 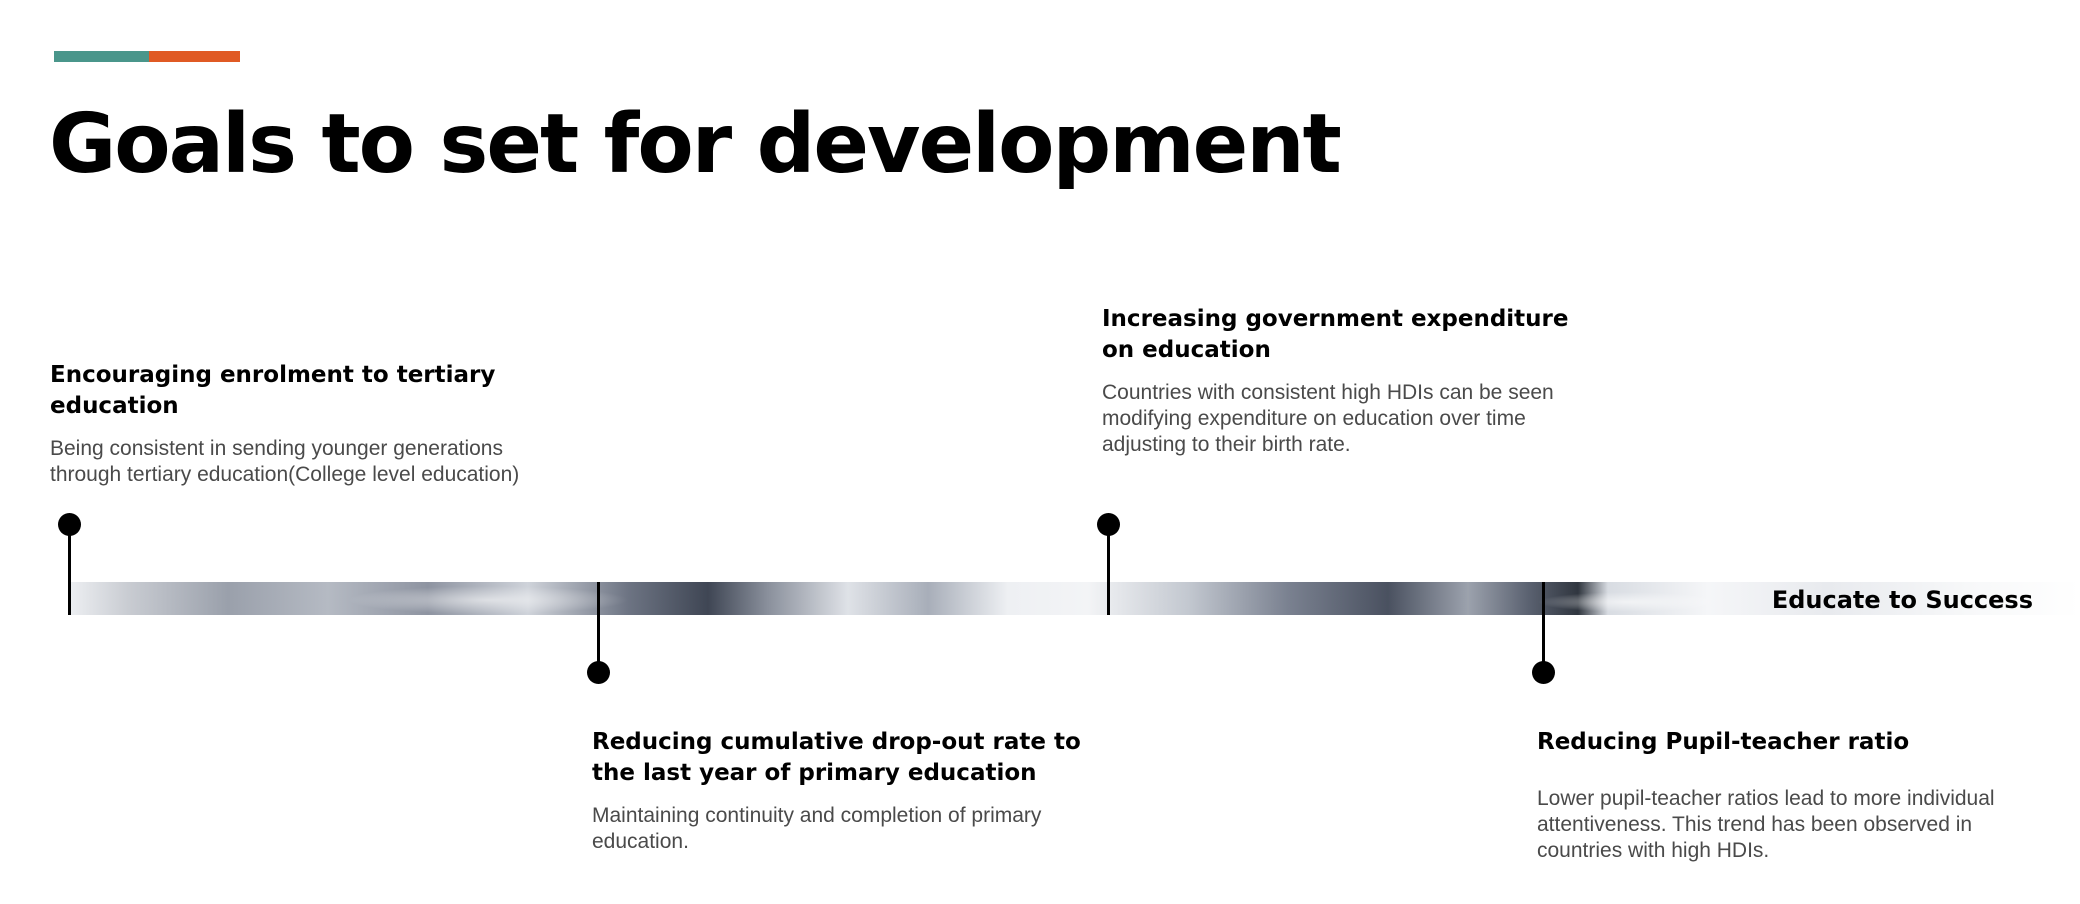 What do you see at coordinates (695, 144) in the screenshot?
I see `page-title: Goals to set for development` at bounding box center [695, 144].